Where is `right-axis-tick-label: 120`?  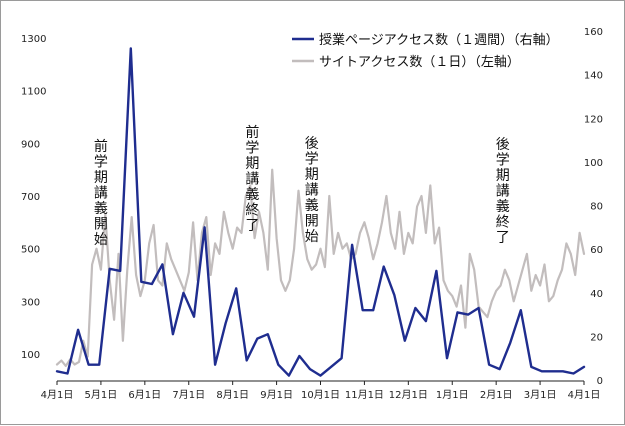
right-axis-tick-label: 120 is located at coordinates (593, 119).